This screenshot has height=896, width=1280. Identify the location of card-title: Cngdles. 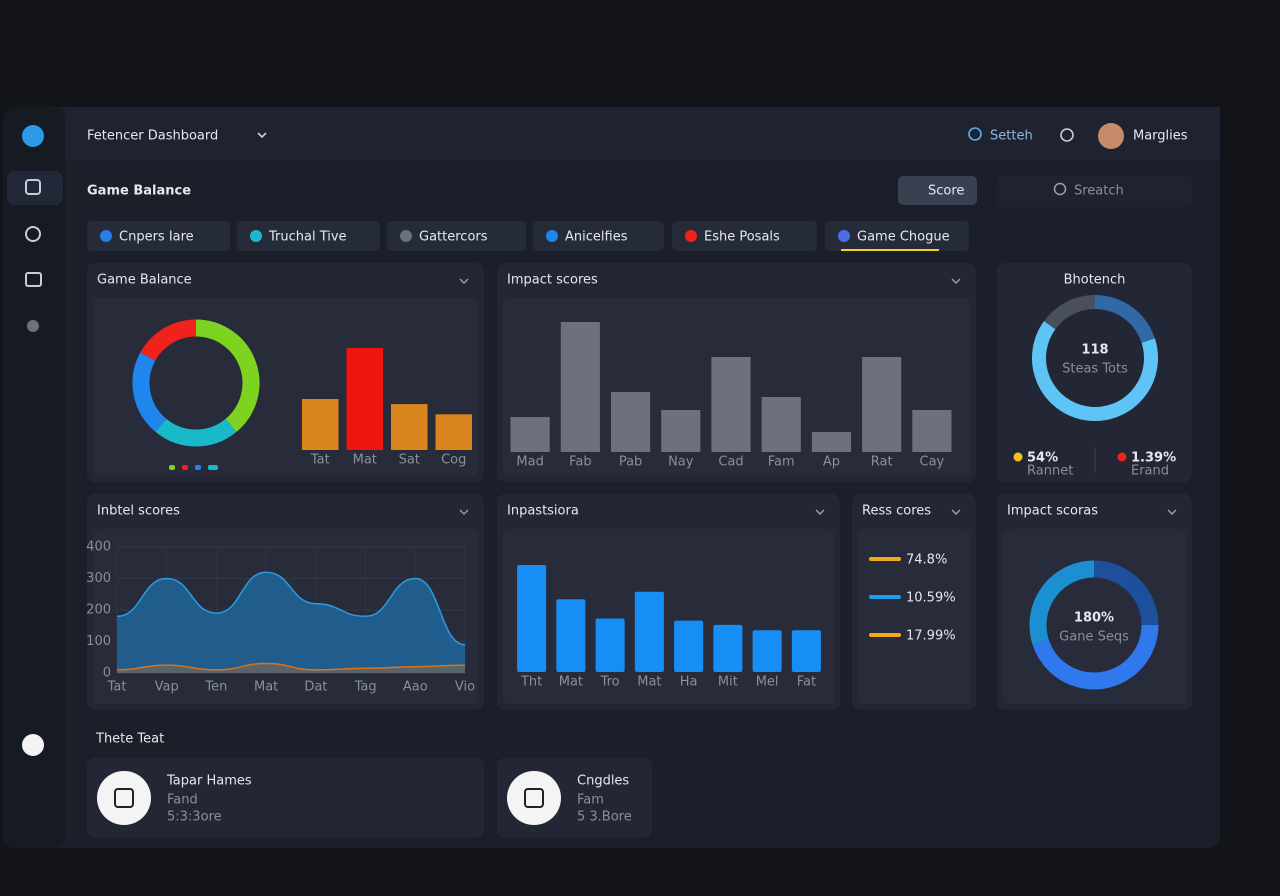
(603, 781).